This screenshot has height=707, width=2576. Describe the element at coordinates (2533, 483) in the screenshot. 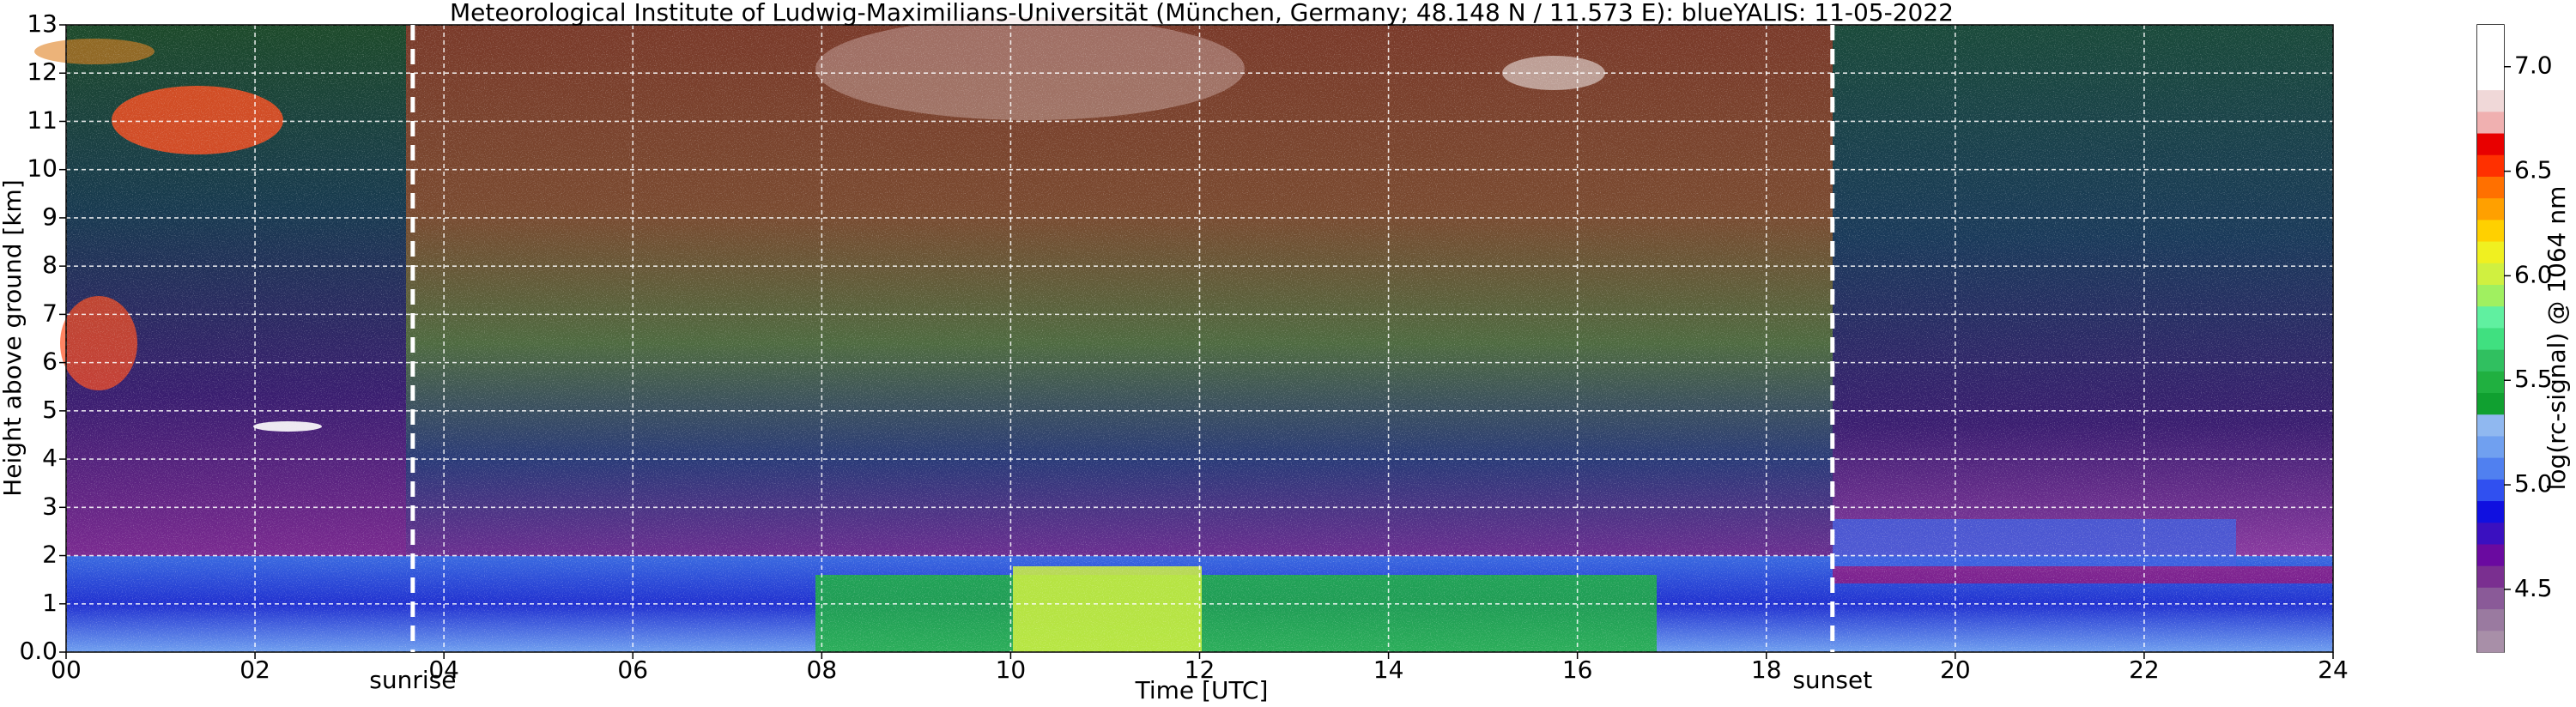

I see `colorbar-tick-label: 5.0` at that location.